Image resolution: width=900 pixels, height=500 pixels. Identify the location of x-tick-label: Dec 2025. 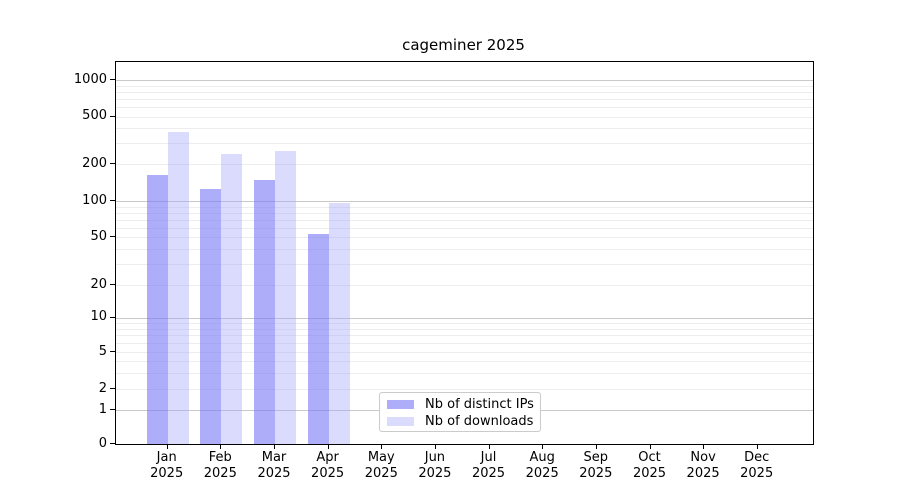
(757, 466).